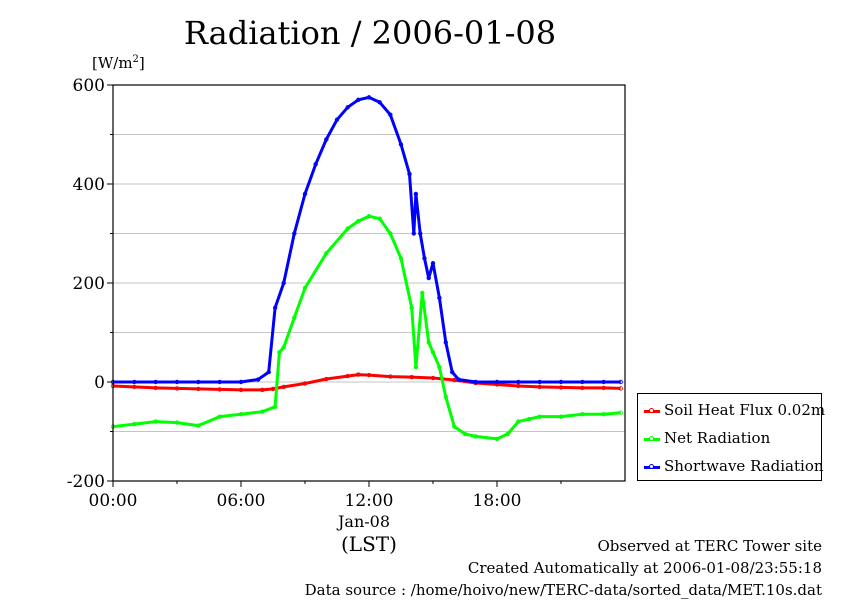 This screenshot has height=601, width=842. I want to click on series-soil-heat-flux, so click(366, 382).